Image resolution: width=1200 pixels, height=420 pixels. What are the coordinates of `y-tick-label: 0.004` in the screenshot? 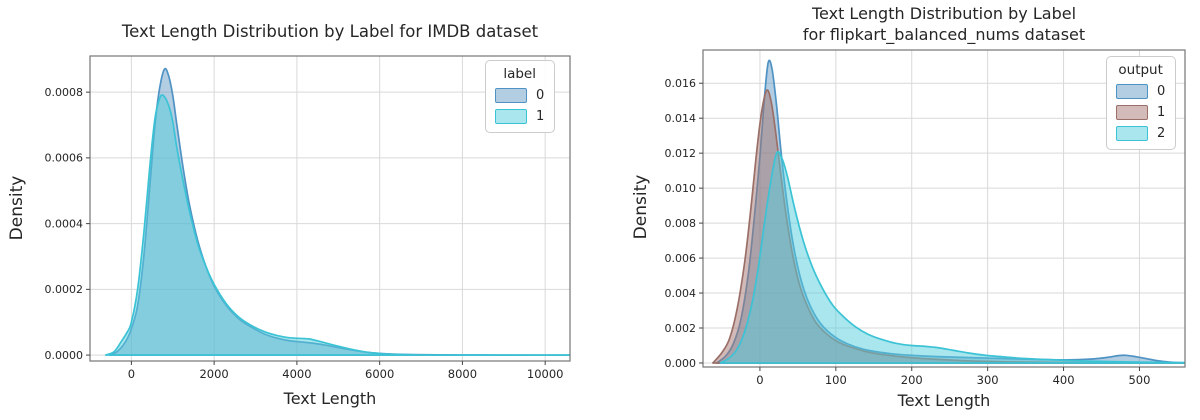 It's located at (681, 293).